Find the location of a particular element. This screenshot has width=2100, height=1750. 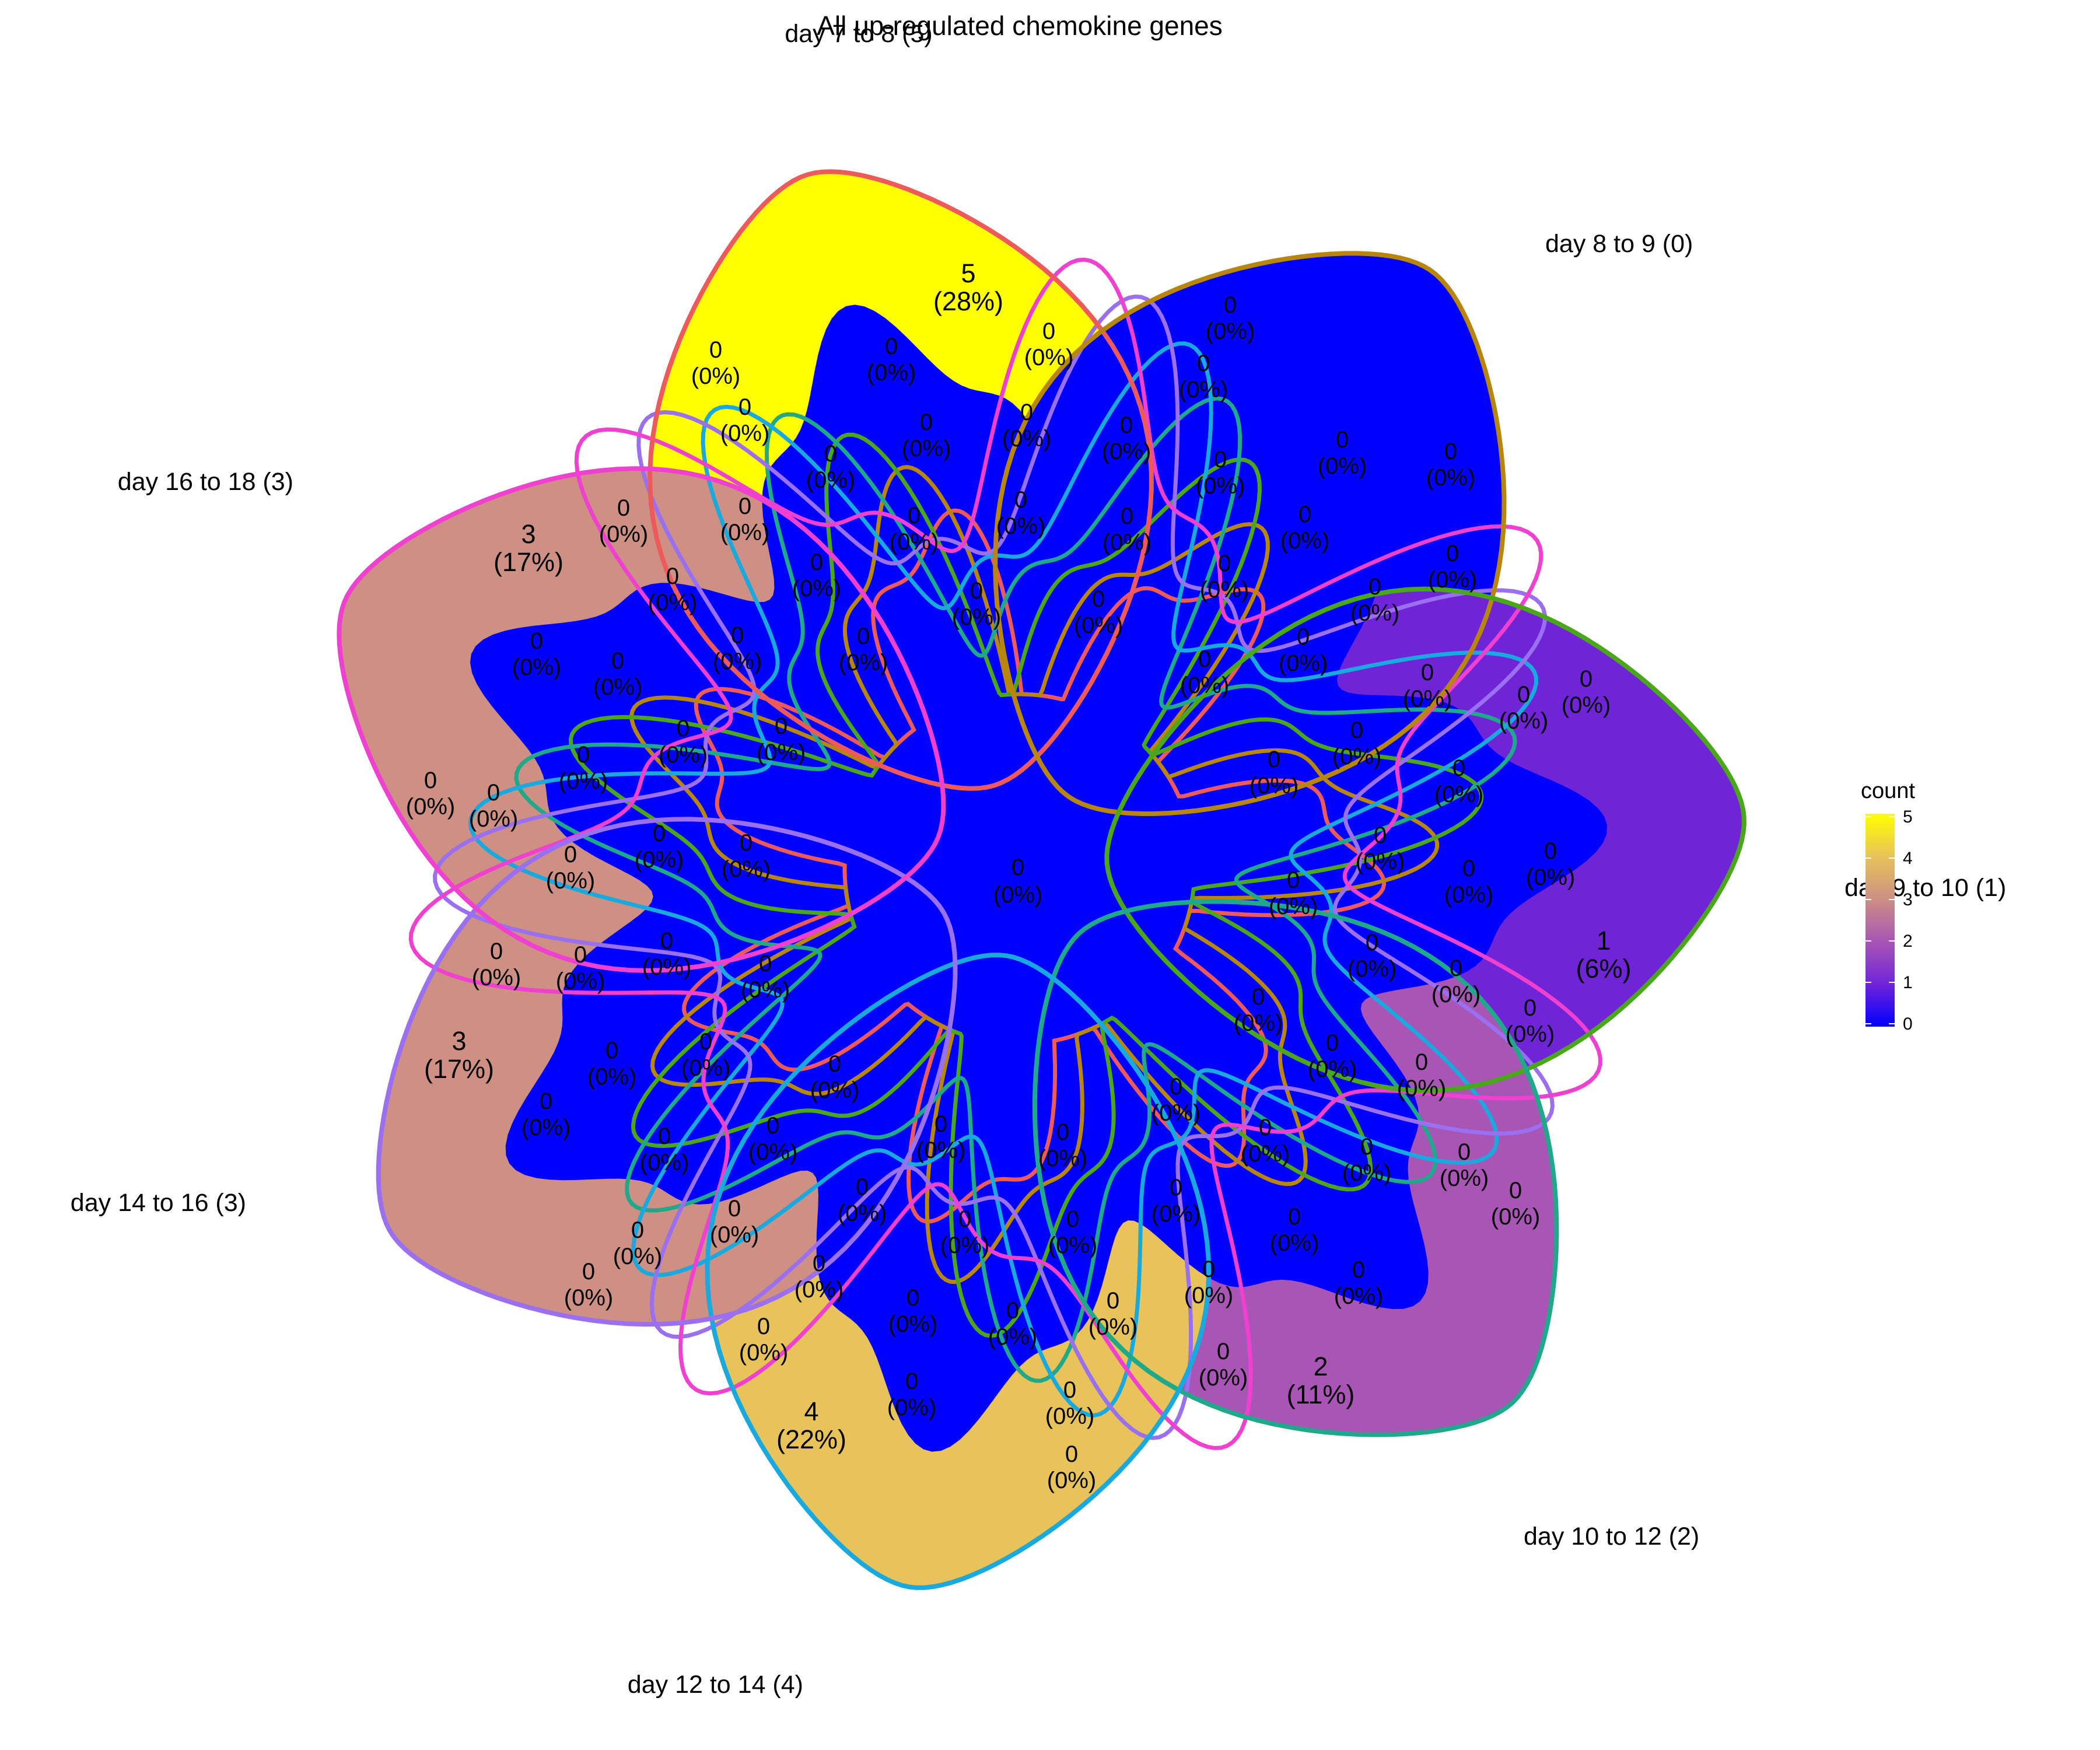

legend: count 5 4 3 2 1 0 is located at coordinates (1888, 907).